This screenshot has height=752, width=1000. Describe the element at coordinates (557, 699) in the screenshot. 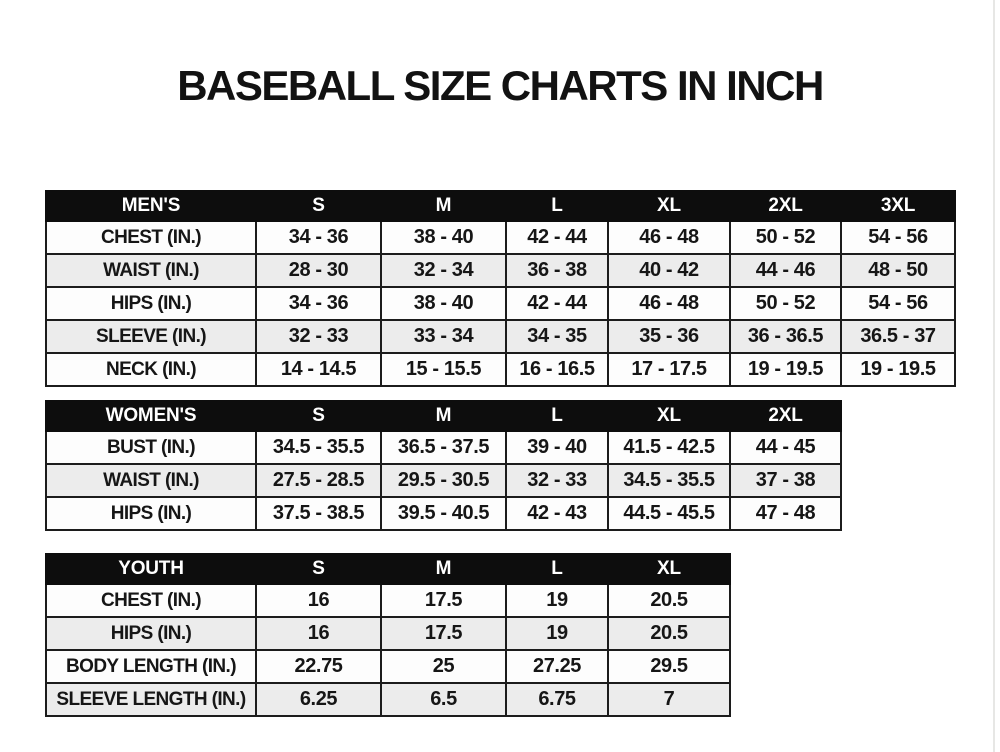

I see `size-value-cell: 6.75` at that location.